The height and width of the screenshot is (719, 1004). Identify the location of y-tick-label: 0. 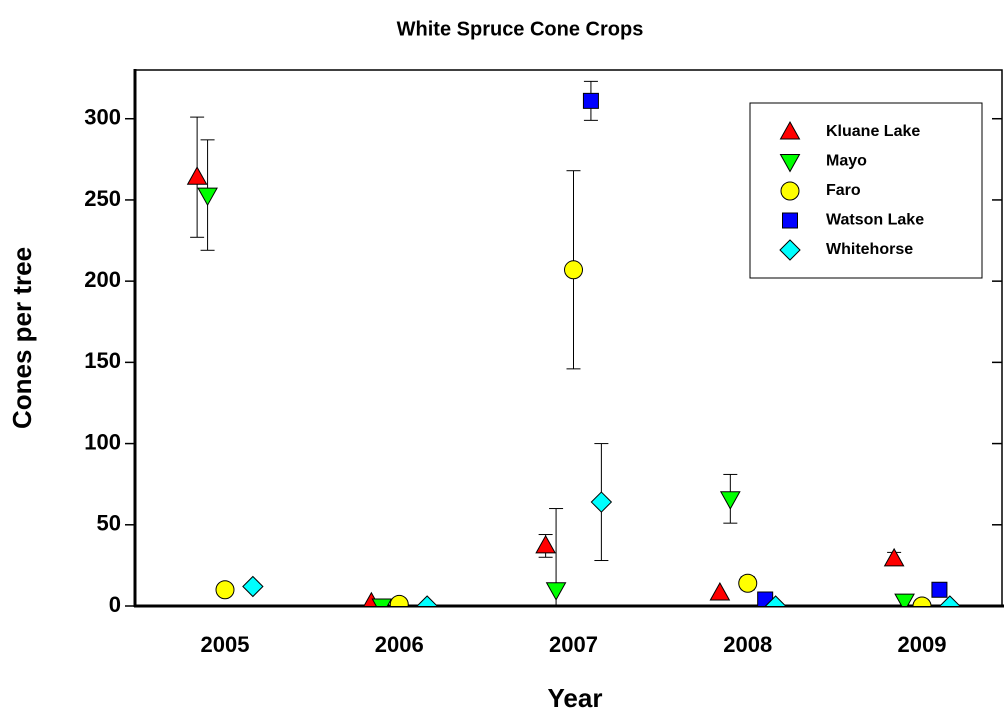
(115, 604).